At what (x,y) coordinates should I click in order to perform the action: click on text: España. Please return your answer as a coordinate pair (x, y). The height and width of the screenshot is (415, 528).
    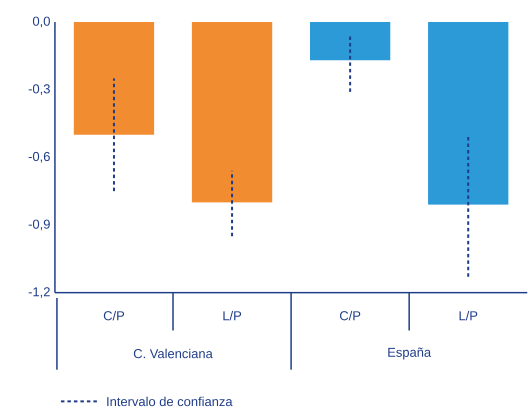
    Looking at the image, I should click on (410, 353).